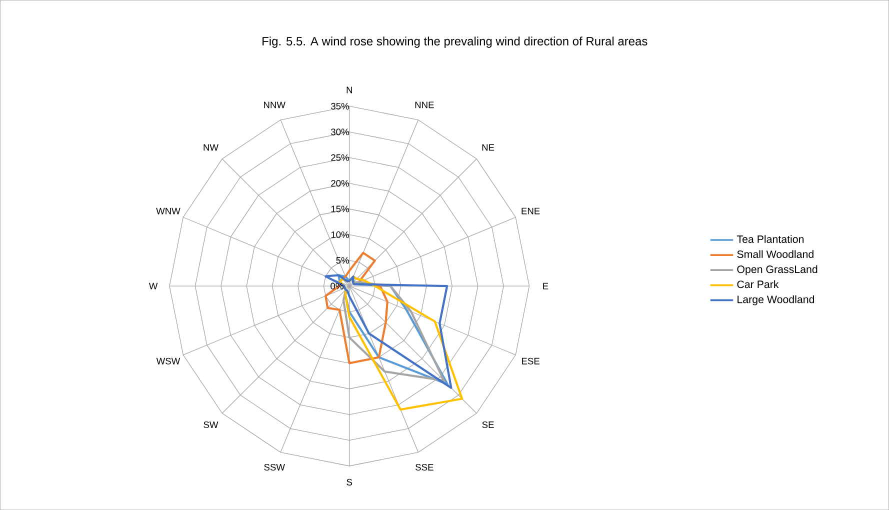 The width and height of the screenshot is (889, 510). Describe the element at coordinates (770, 239) in the screenshot. I see `legend-label: Tea Plantation` at that location.